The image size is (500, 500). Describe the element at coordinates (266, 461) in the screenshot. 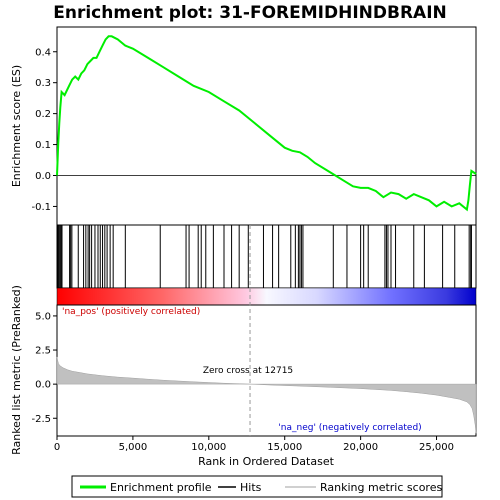

I see `x-axis-label: Rank in Ordered Dataset` at that location.